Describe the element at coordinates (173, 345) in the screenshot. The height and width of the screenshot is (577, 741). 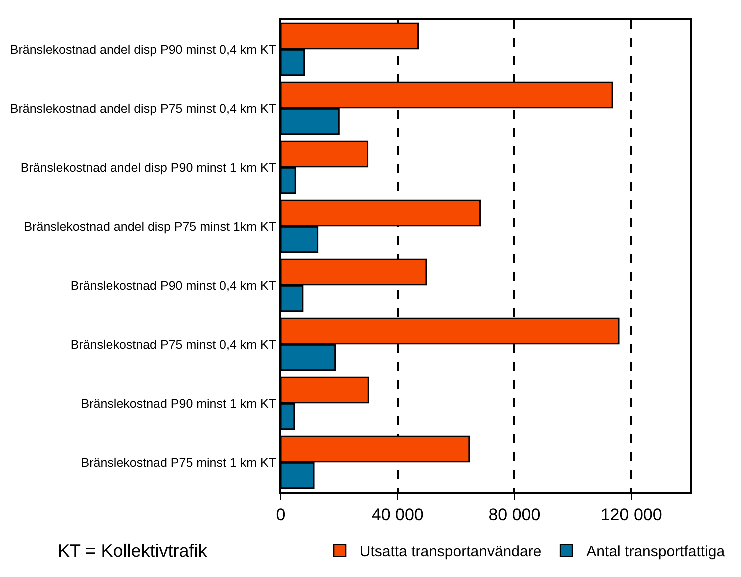
I see `y-tick-label: Bränslekostnad P75 minst 0,4 km KT` at that location.